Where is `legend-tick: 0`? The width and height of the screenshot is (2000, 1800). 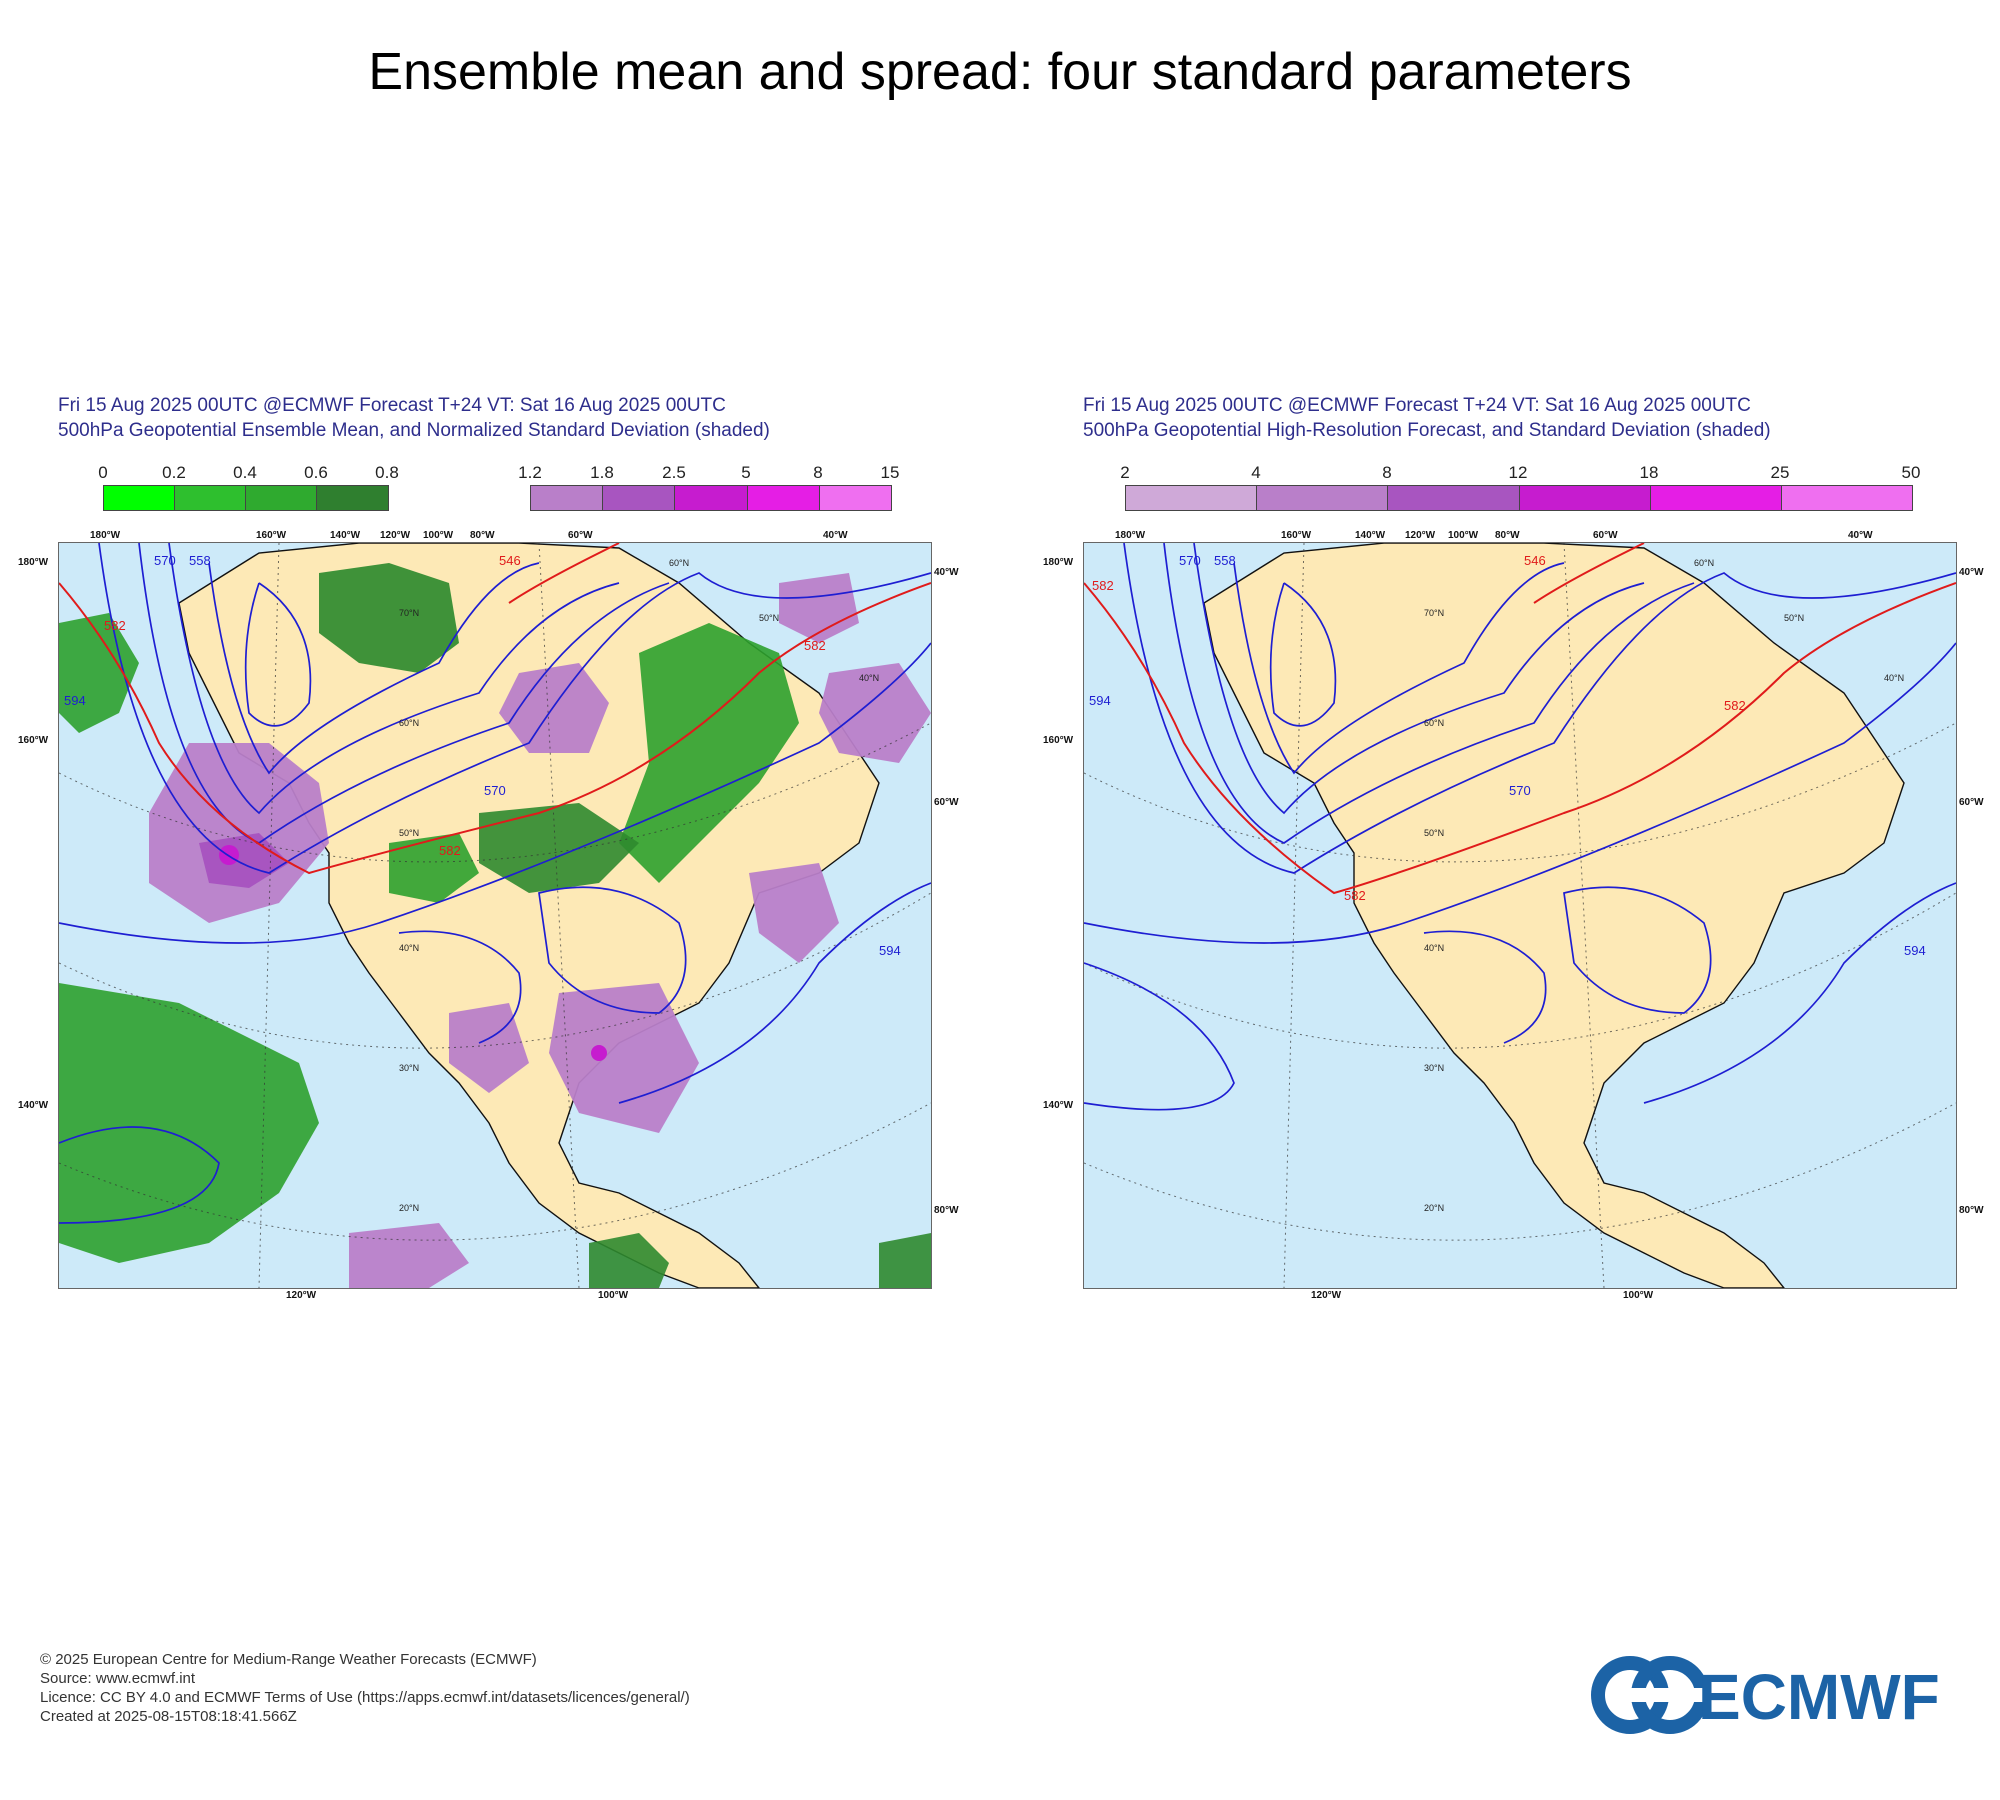 legend-tick: 0 is located at coordinates (103, 472).